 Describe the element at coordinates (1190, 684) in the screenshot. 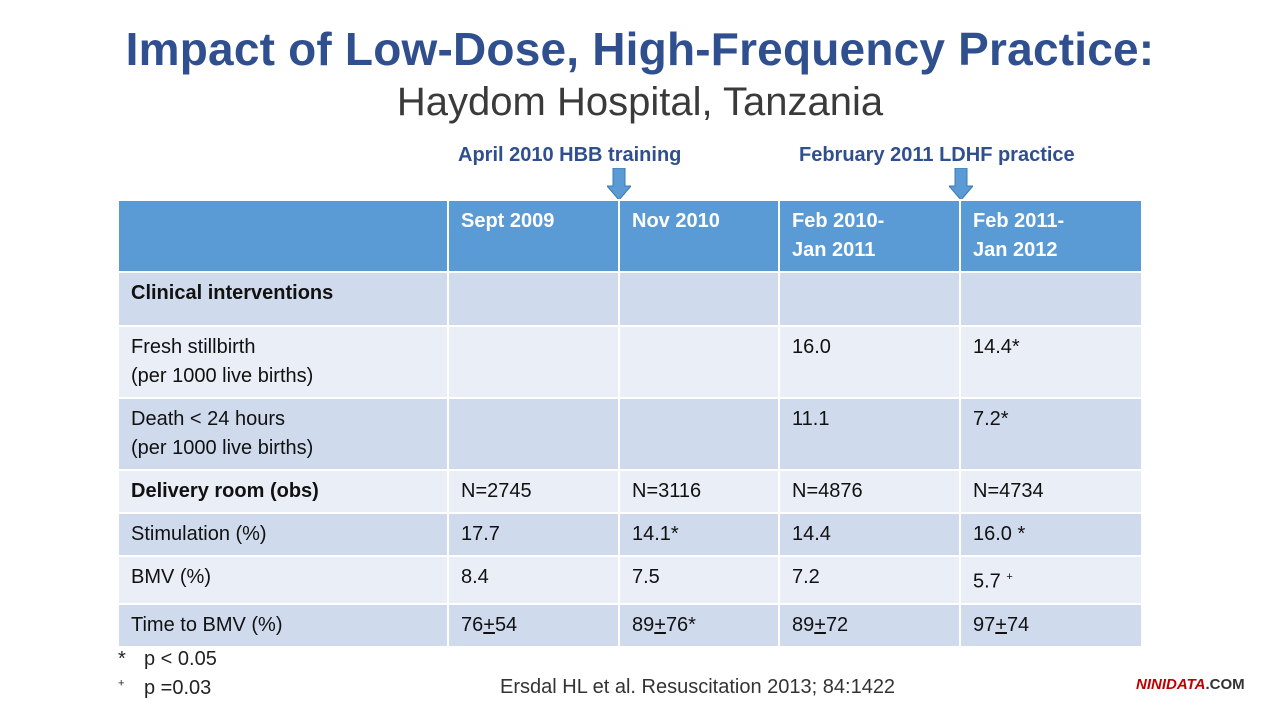

I see `brand-watermark: NINIDATA.COM` at that location.